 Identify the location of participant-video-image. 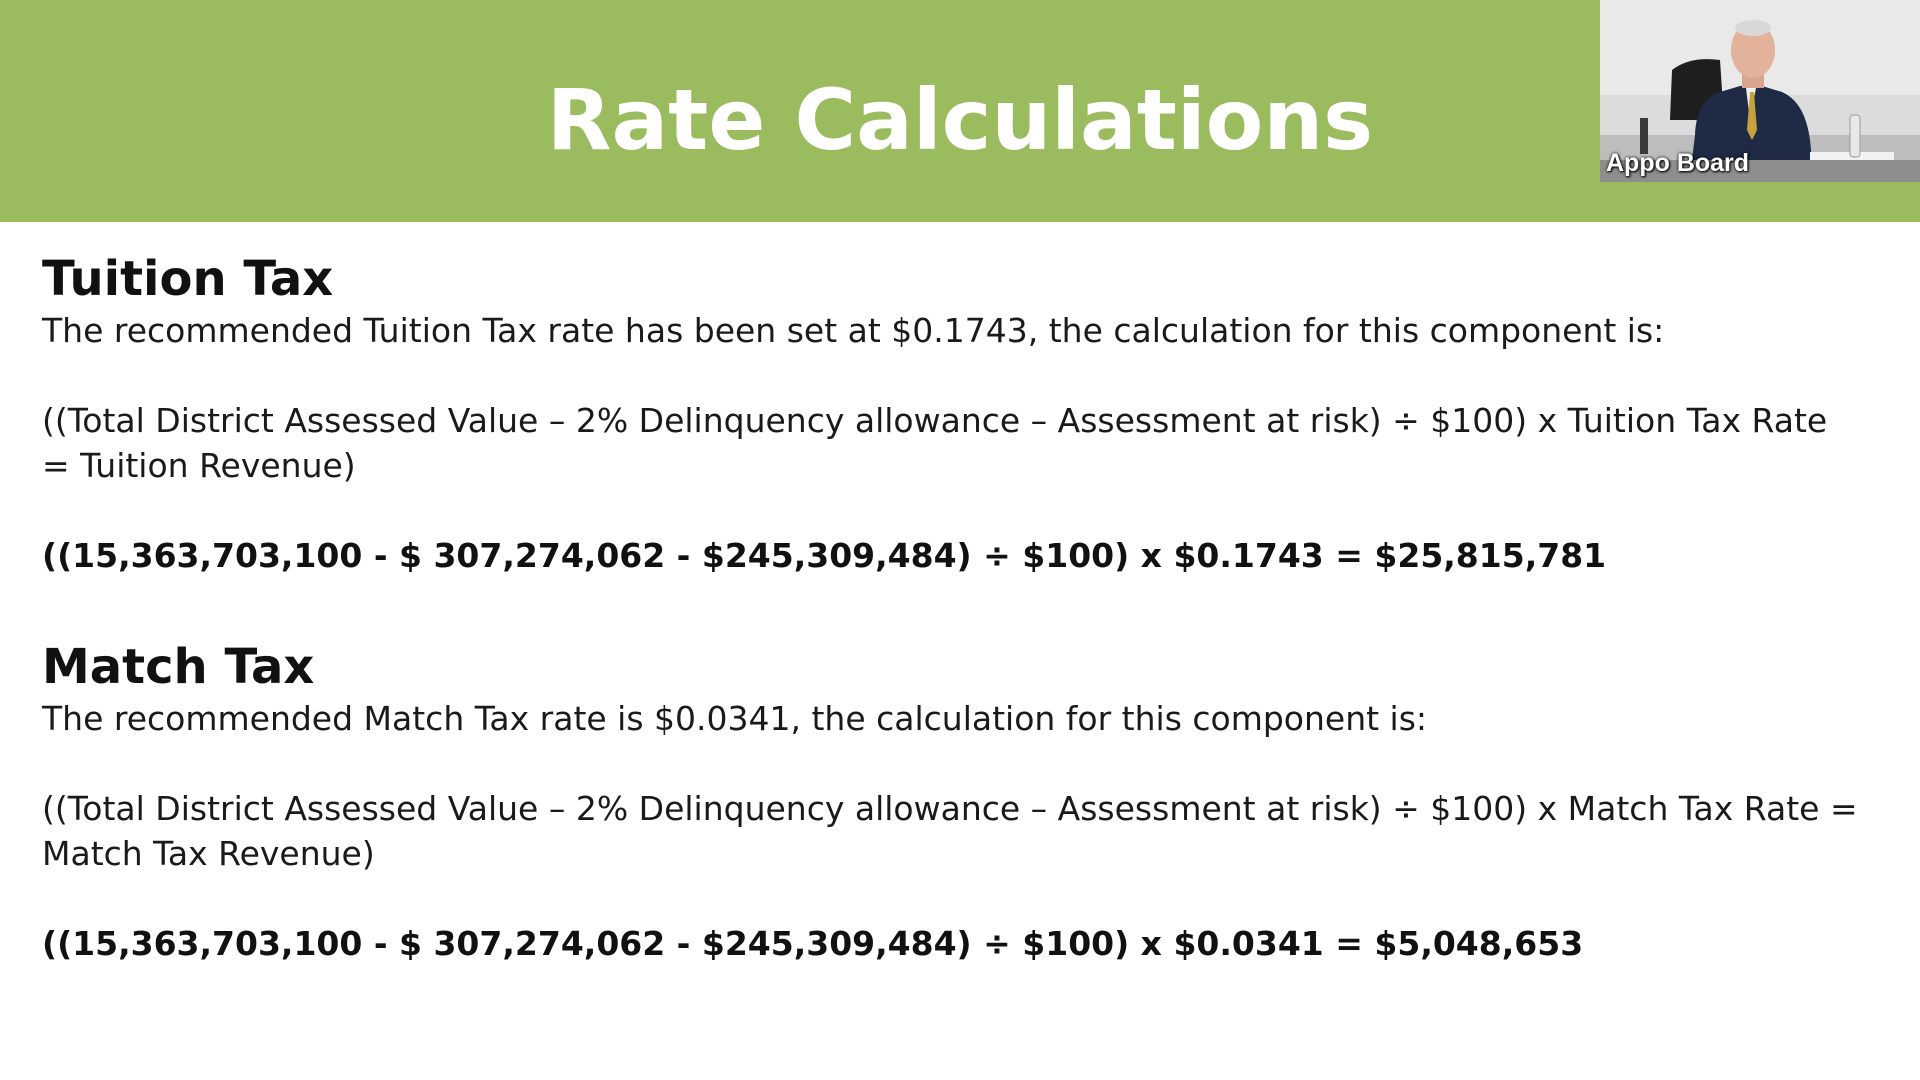
(1760, 91).